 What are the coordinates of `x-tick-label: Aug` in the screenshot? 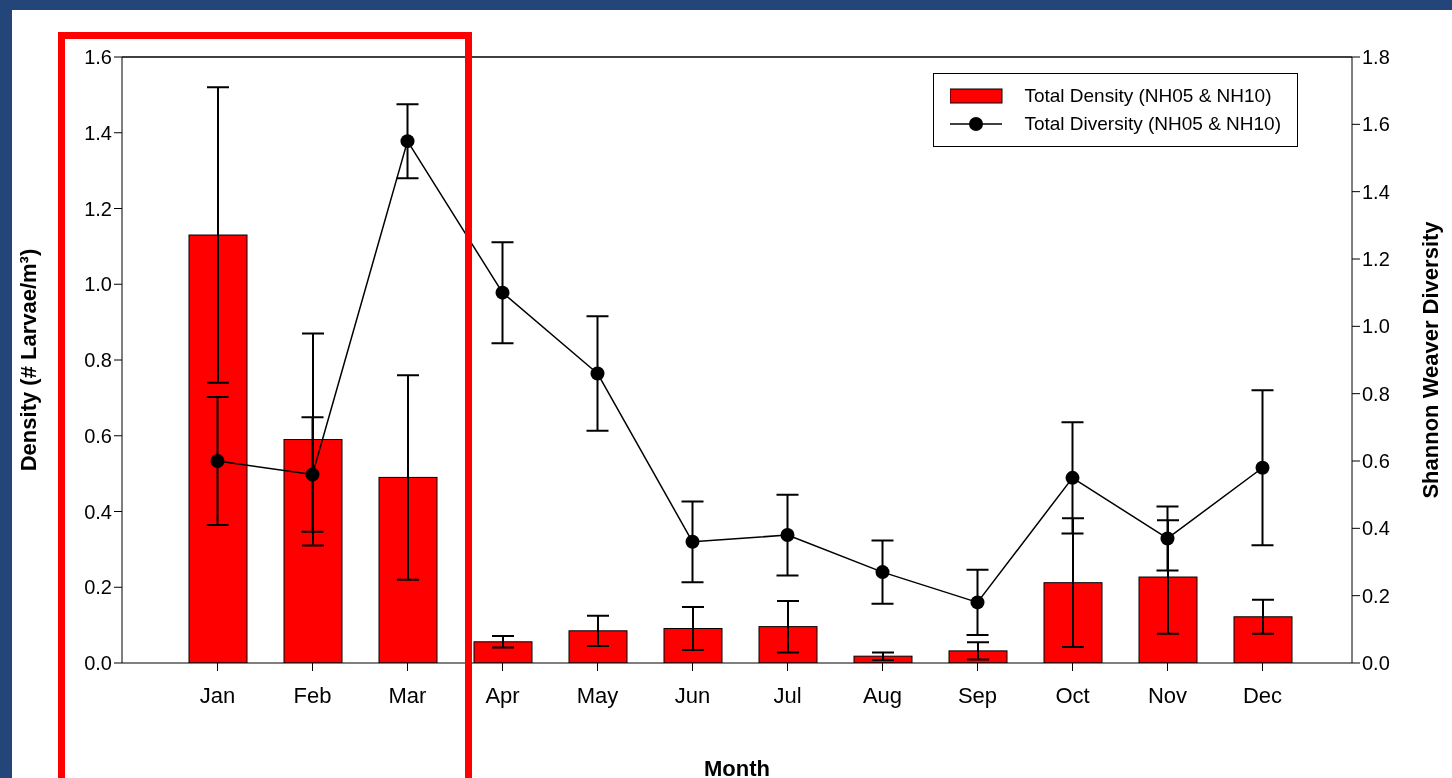 It's located at (882, 695).